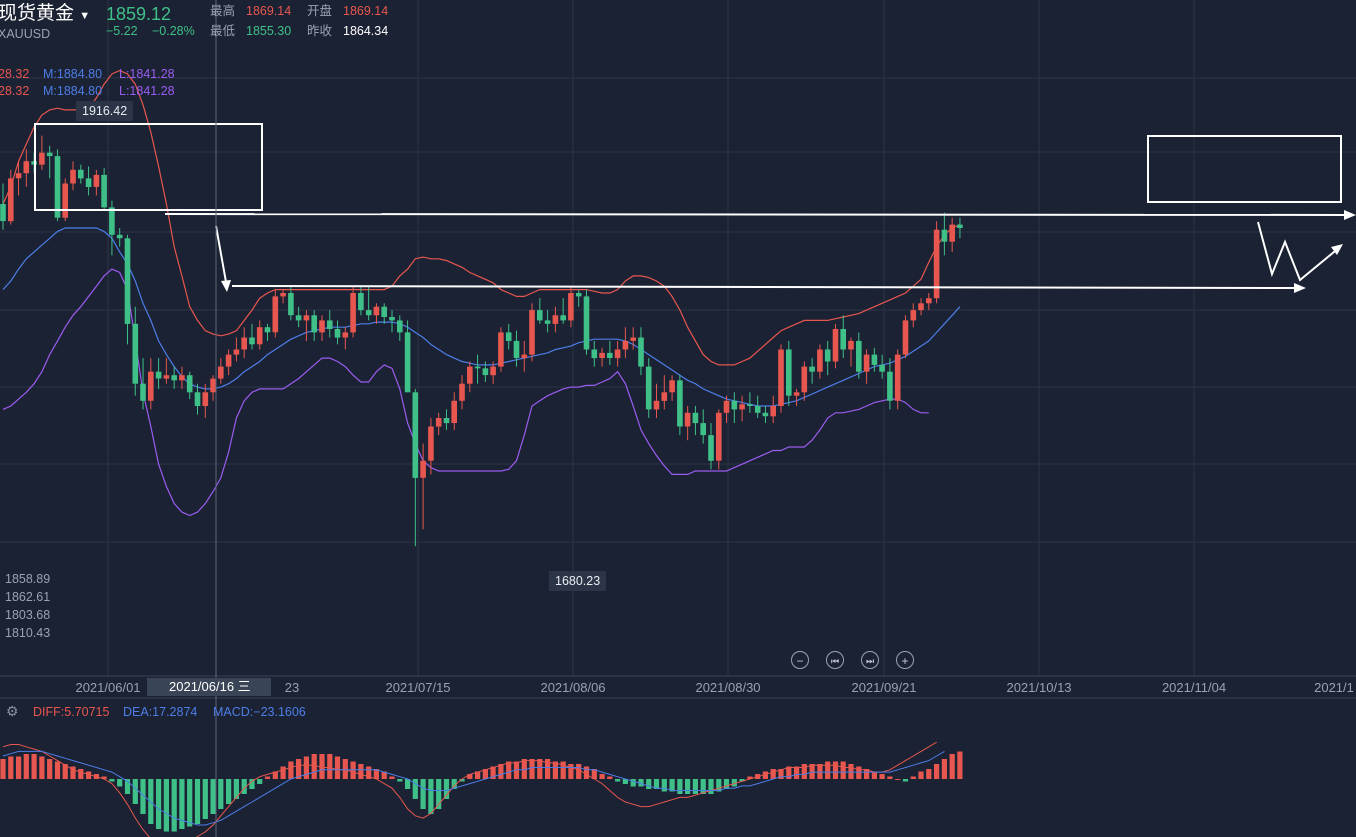 The width and height of the screenshot is (1356, 837). Describe the element at coordinates (45, 13) in the screenshot. I see `instrument-title: 现货黄金 ▼` at that location.